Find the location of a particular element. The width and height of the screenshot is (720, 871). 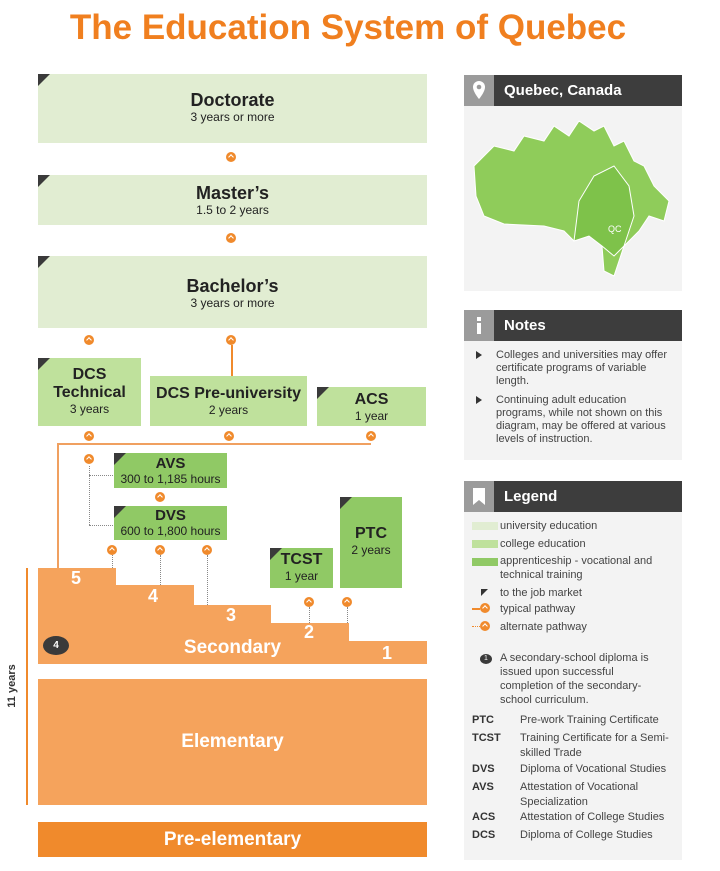

grade-3-label: 3 is located at coordinates (231, 615).